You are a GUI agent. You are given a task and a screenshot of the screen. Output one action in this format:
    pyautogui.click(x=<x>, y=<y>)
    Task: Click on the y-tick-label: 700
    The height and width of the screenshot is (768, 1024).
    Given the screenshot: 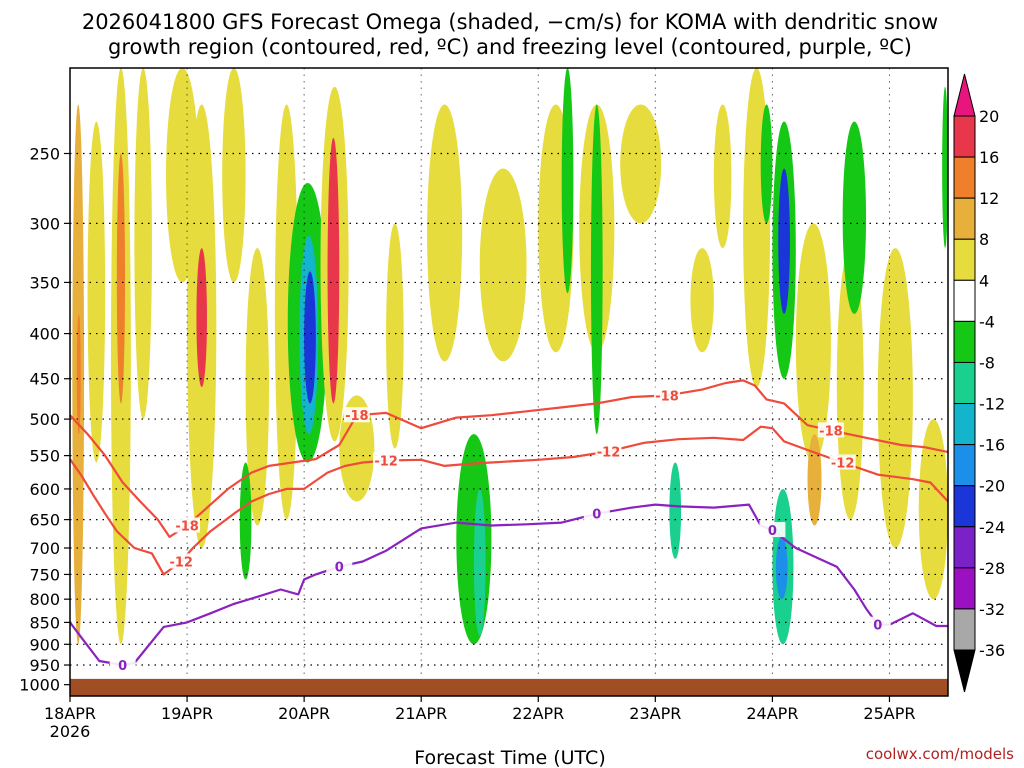 What is the action you would take?
    pyautogui.click(x=44, y=548)
    